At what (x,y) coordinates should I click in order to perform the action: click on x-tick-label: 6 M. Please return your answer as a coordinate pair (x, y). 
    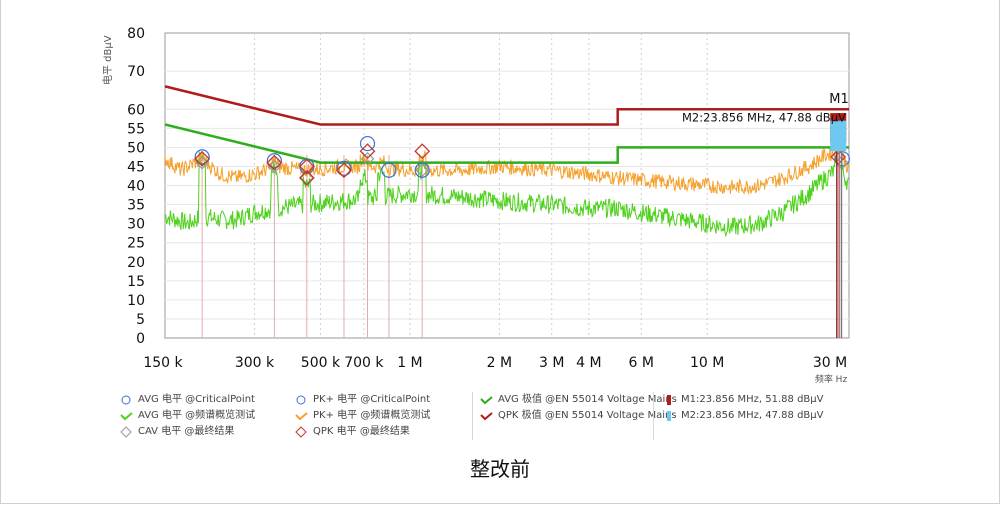
    Looking at the image, I should click on (641, 363).